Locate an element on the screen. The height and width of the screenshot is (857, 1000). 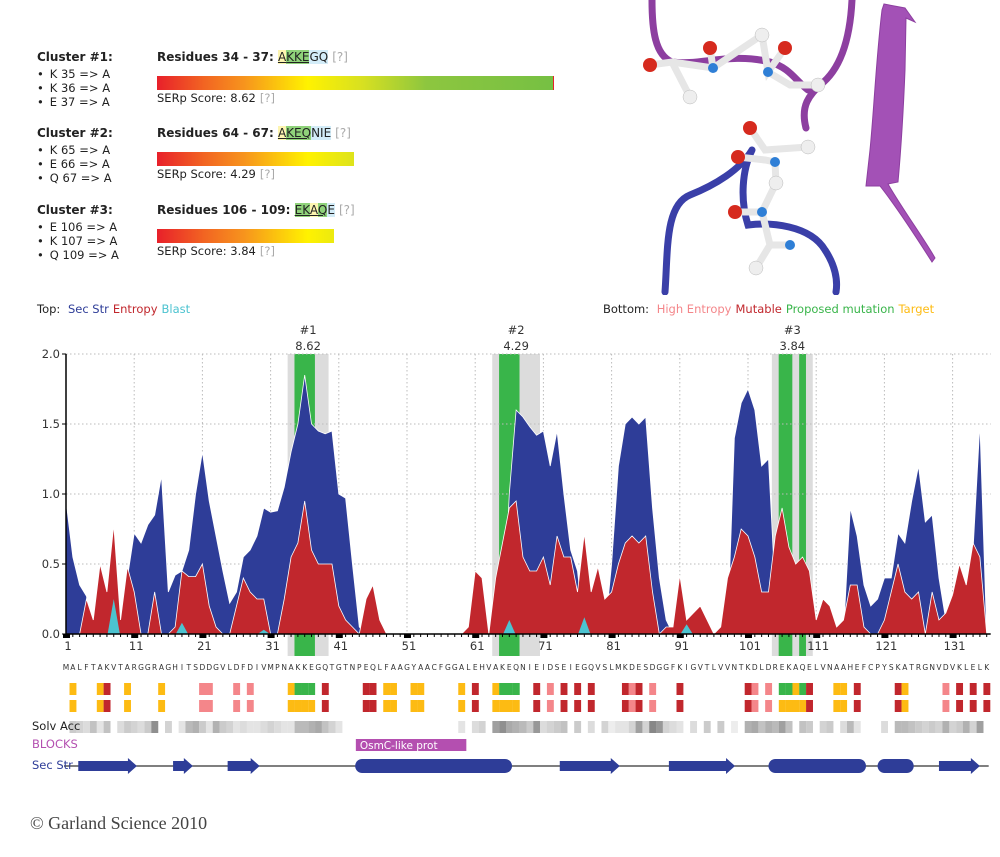
sequence-residue: D is located at coordinates (755, 667).